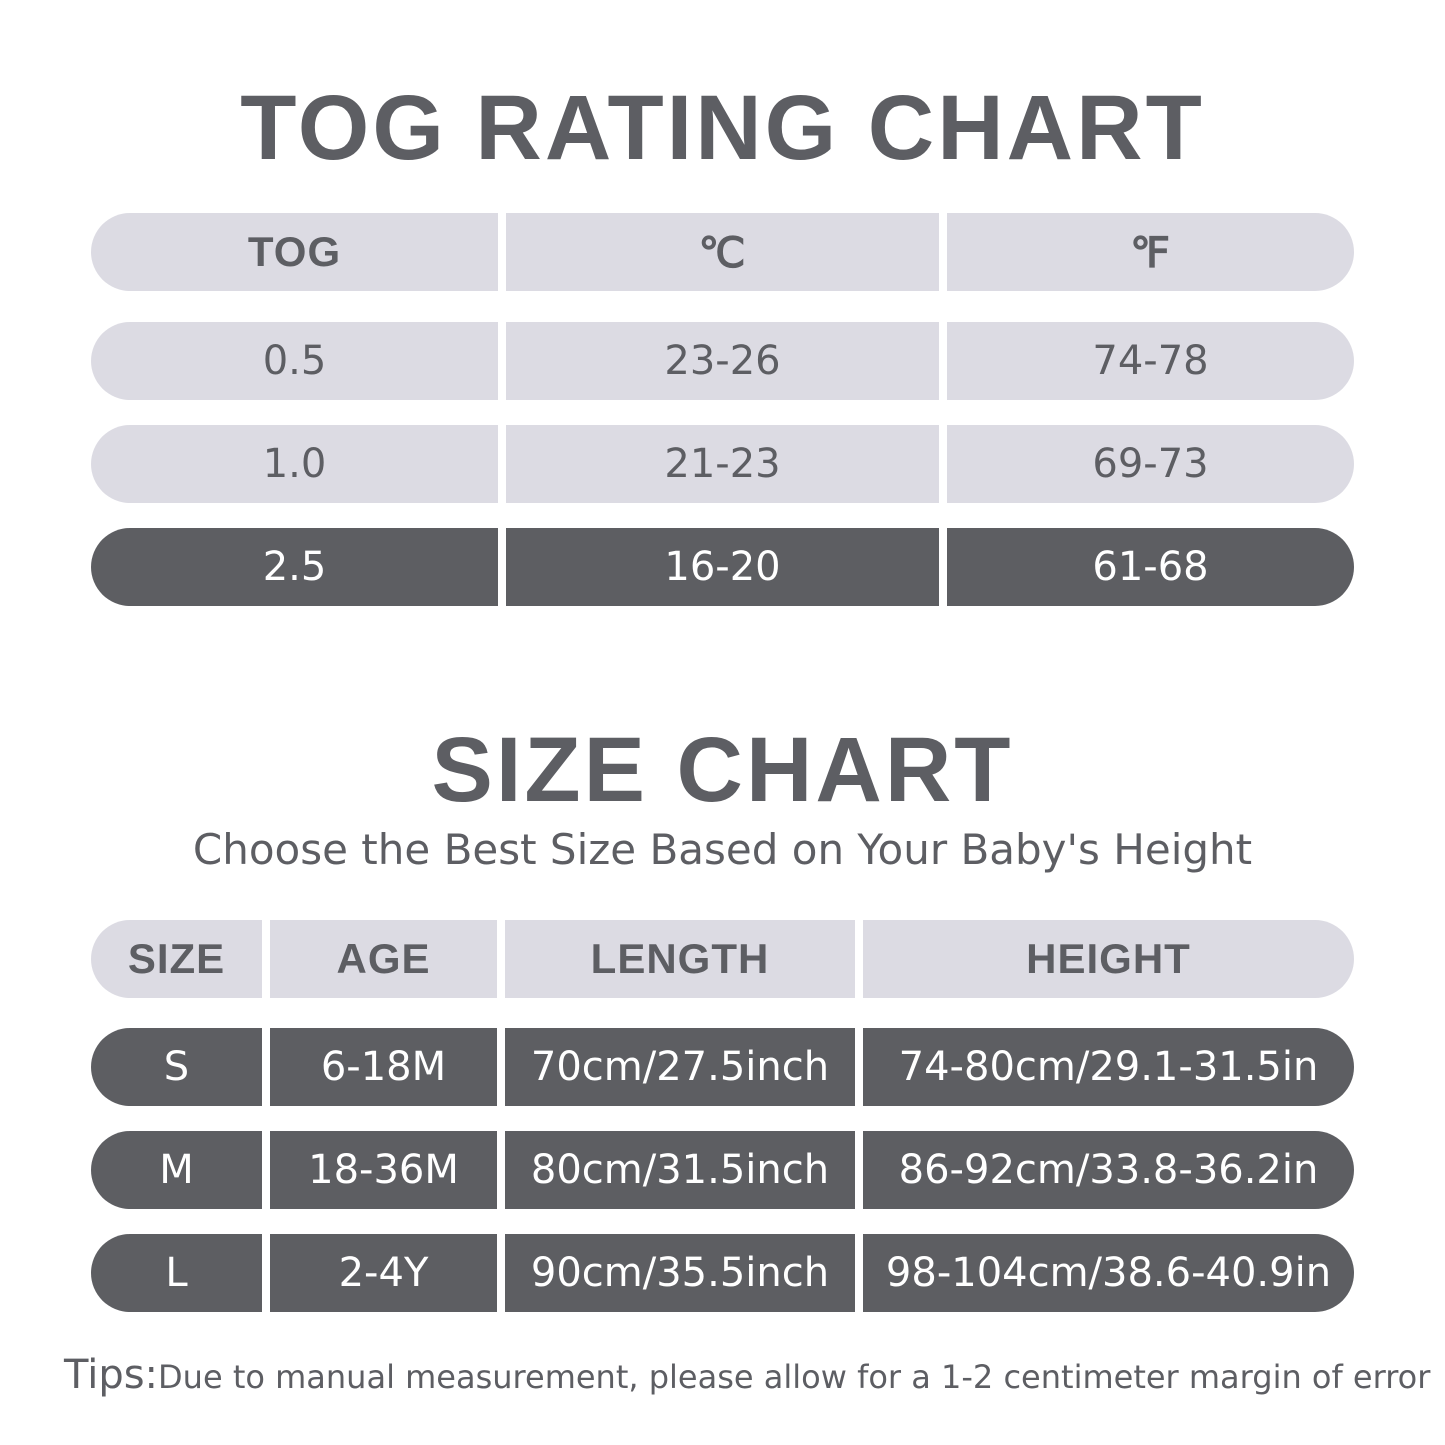 This screenshot has width=1445, height=1445. What do you see at coordinates (383, 1170) in the screenshot?
I see `table-cell: 18-36M` at bounding box center [383, 1170].